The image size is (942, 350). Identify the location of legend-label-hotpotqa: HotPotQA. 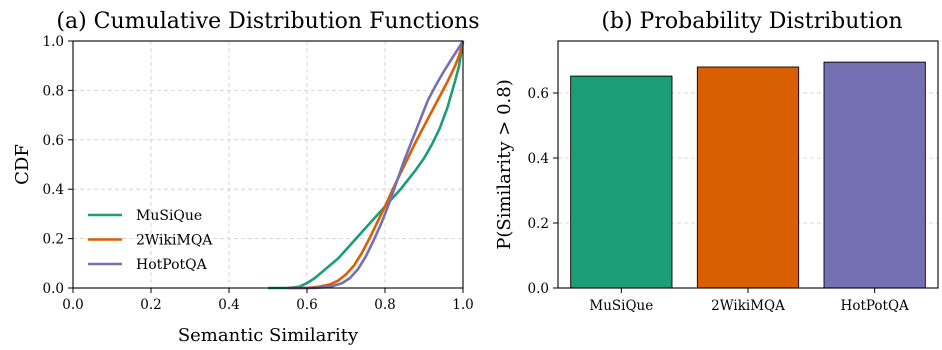
(172, 265).